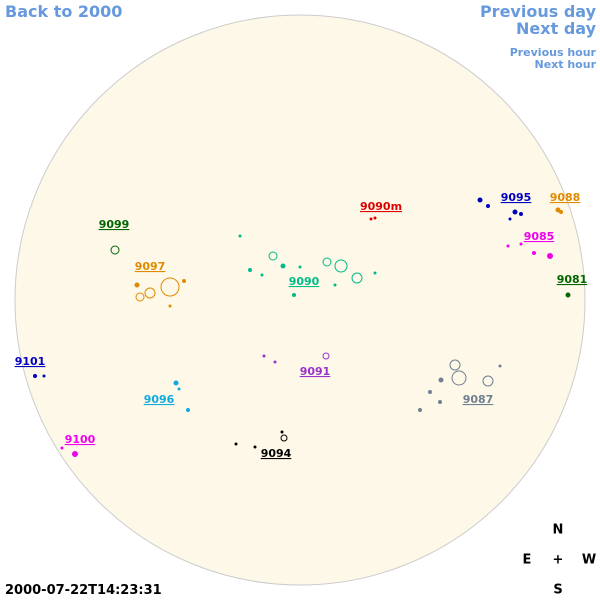  What do you see at coordinates (553, 52) in the screenshot?
I see `previous-hour-link: Previous hour` at bounding box center [553, 52].